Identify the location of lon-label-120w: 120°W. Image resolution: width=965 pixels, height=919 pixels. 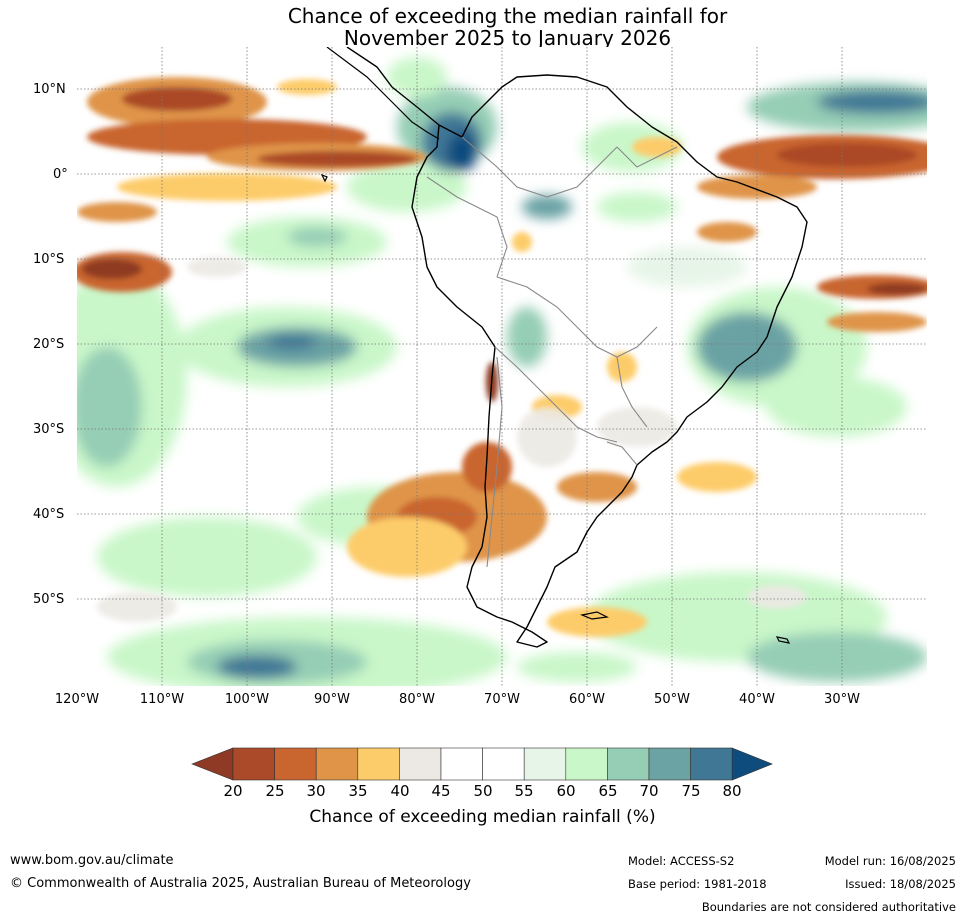
(77, 699).